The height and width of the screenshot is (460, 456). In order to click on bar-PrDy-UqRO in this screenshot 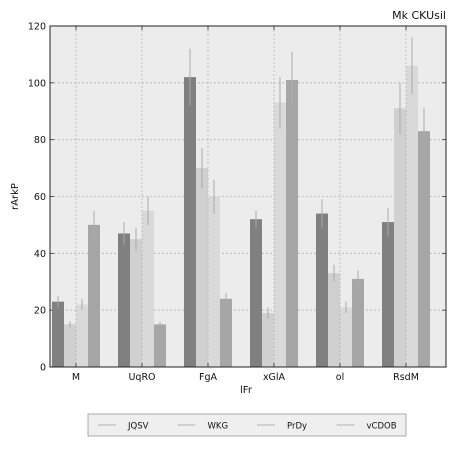, I will do `click(148, 288)`.